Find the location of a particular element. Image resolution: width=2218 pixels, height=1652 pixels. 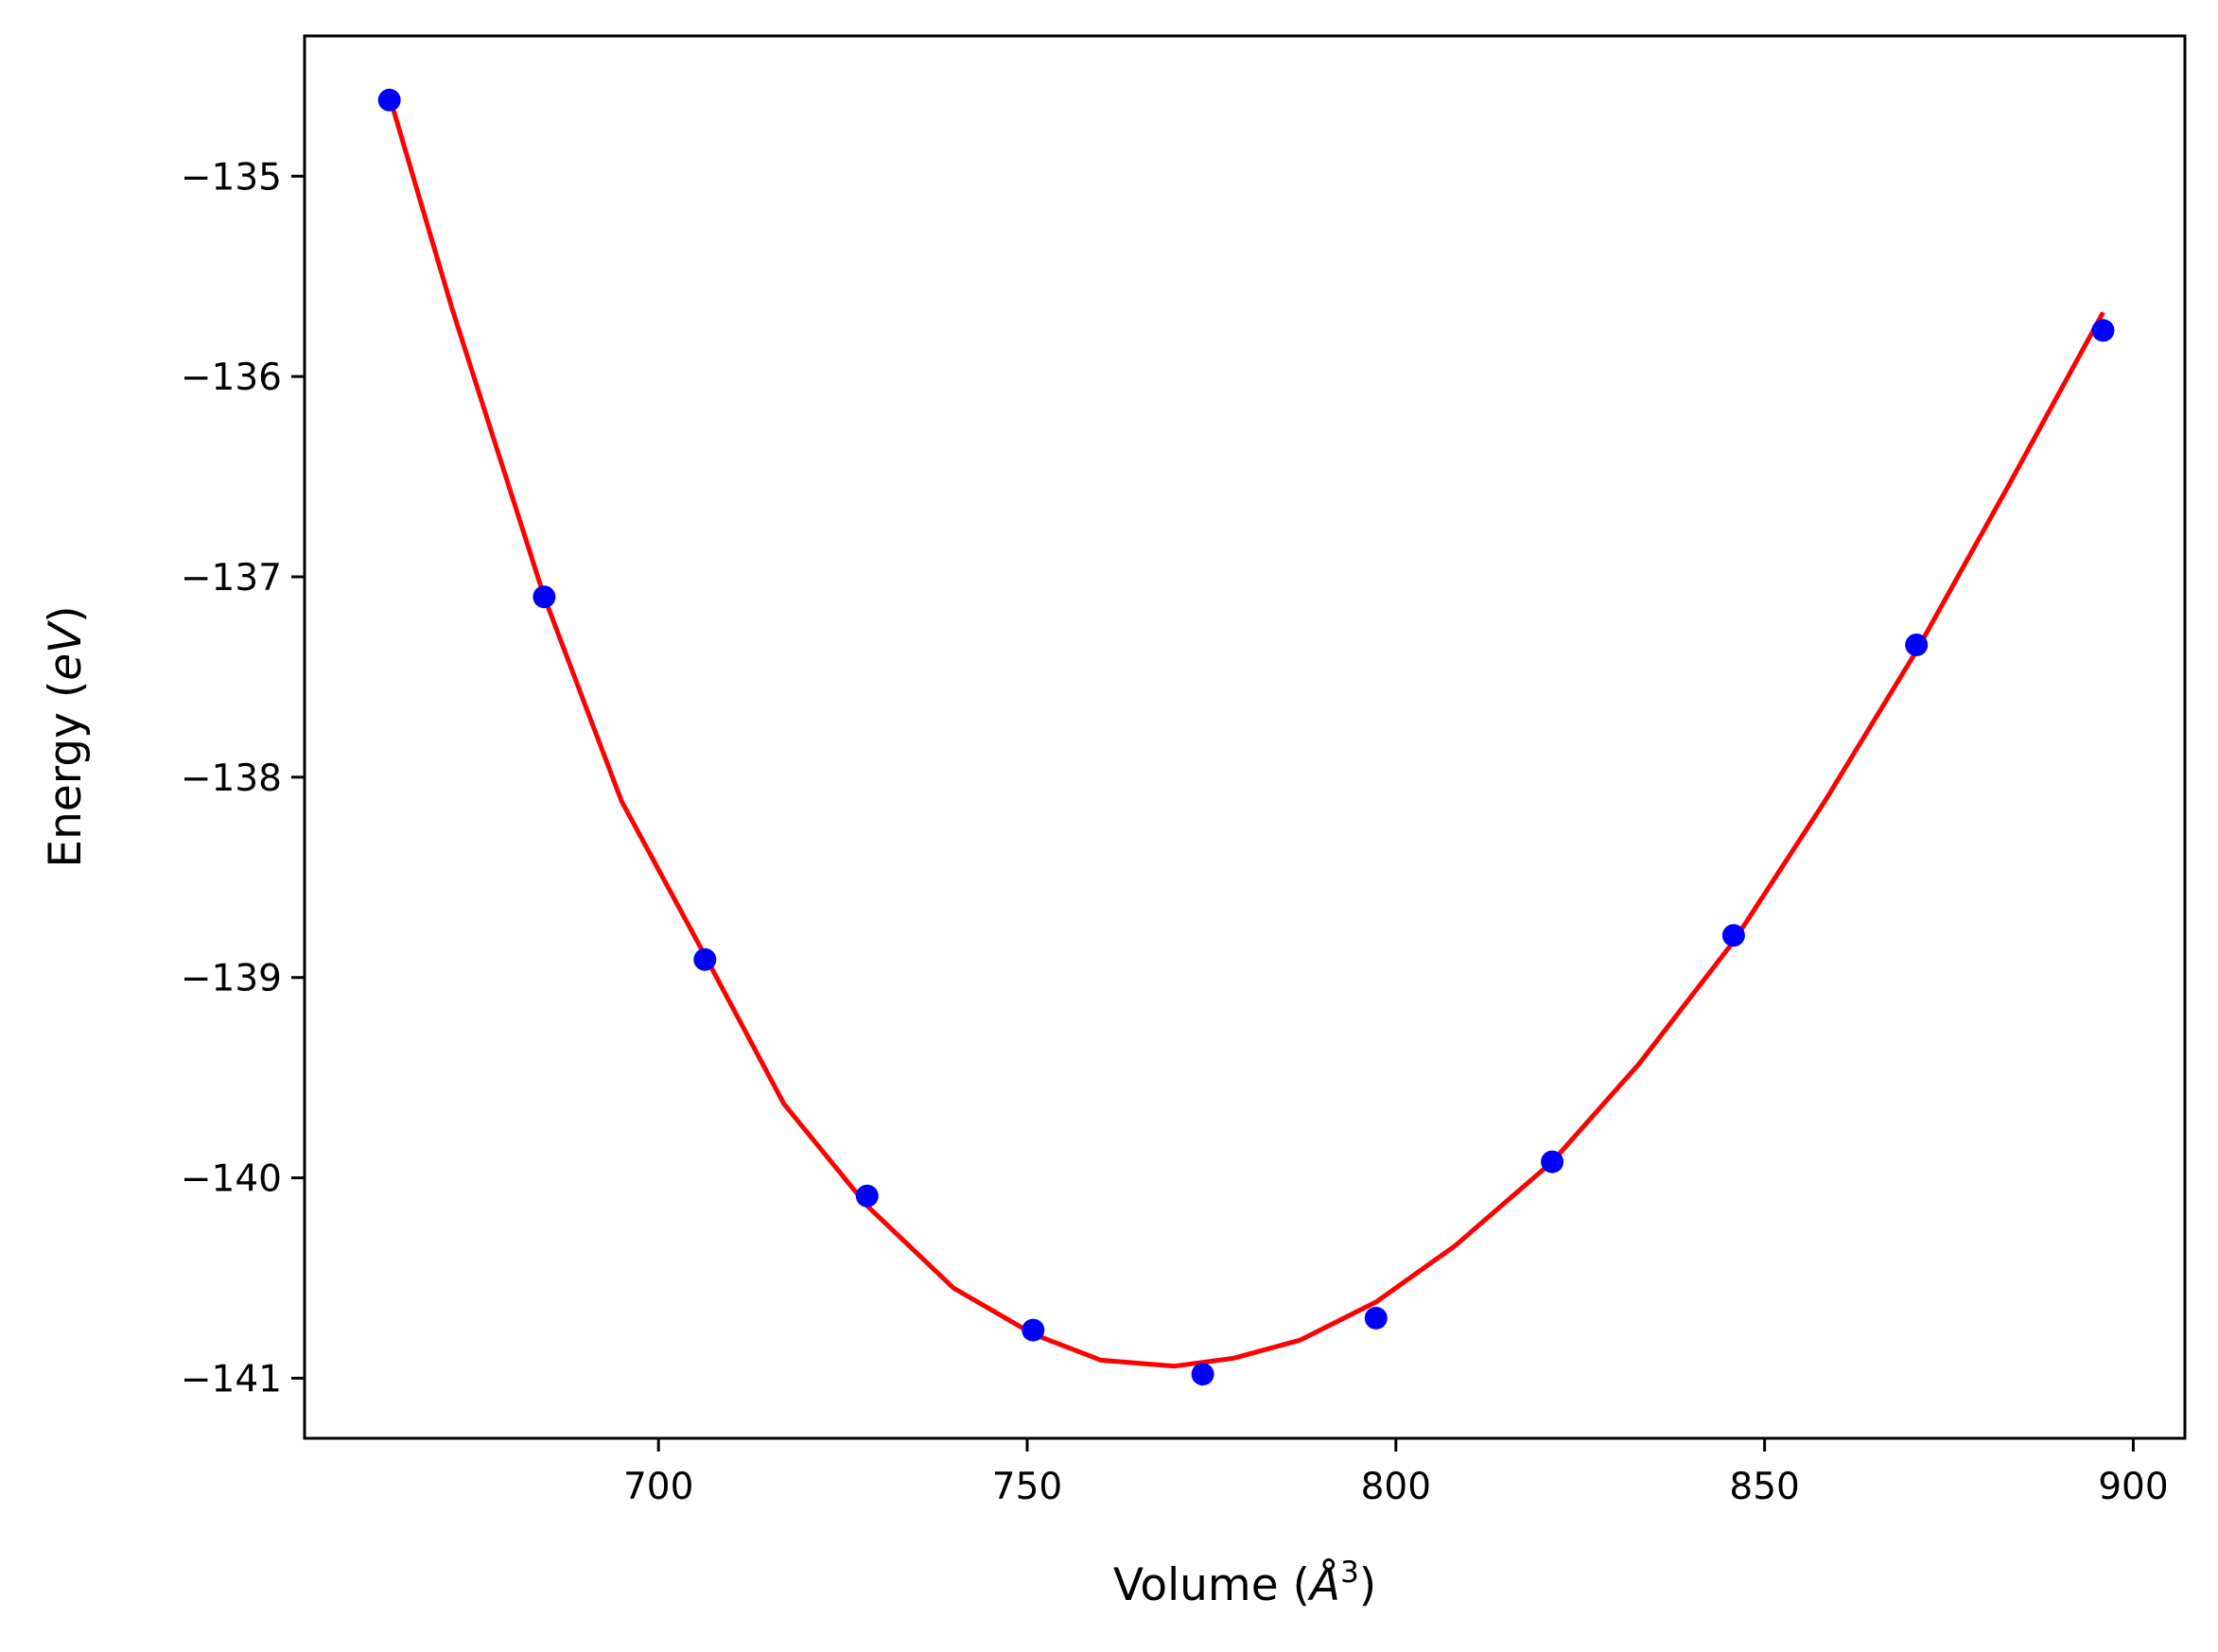

y-axis-ticks: −135 −136 −137 −138 −139 −140 −141 is located at coordinates (243, 778).